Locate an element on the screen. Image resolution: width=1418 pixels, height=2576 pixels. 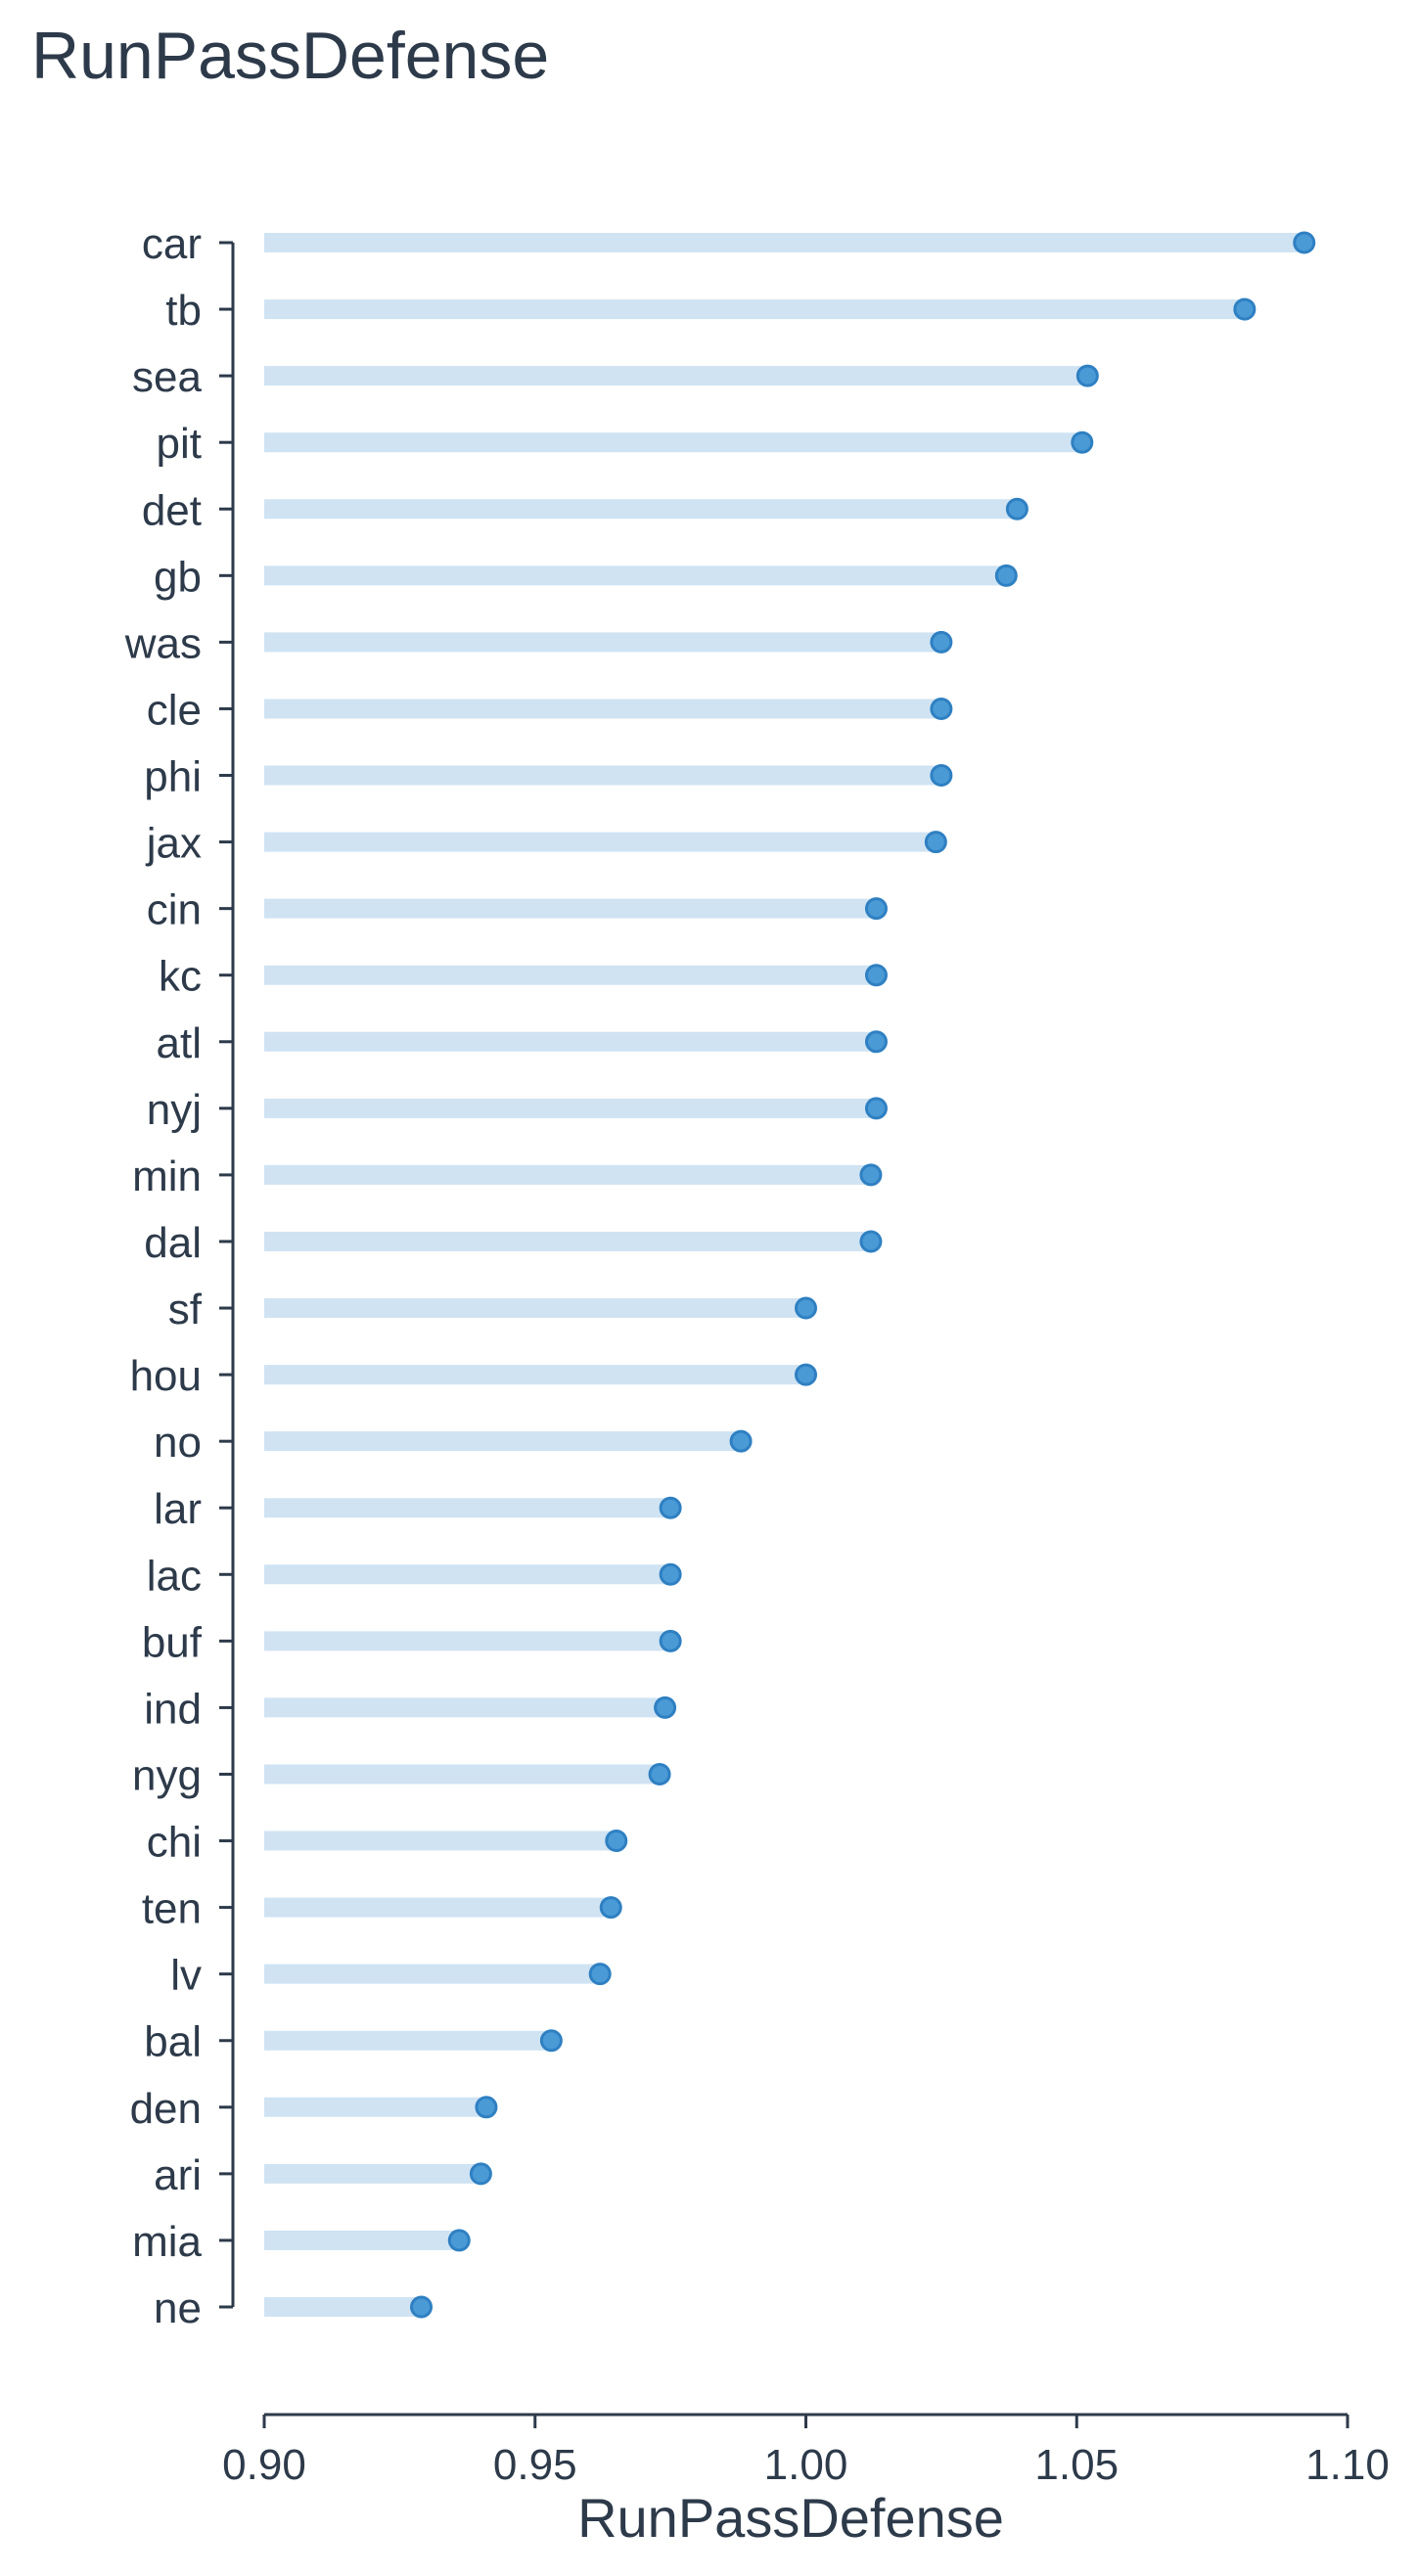
dot-pit is located at coordinates (1083, 442).